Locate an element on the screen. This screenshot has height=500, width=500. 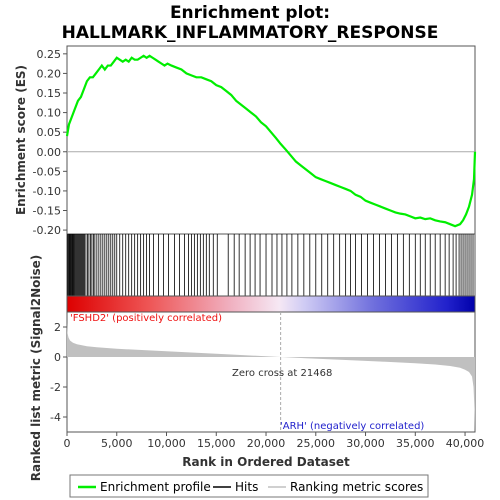
x-tick-label: 0 is located at coordinates (67, 443).